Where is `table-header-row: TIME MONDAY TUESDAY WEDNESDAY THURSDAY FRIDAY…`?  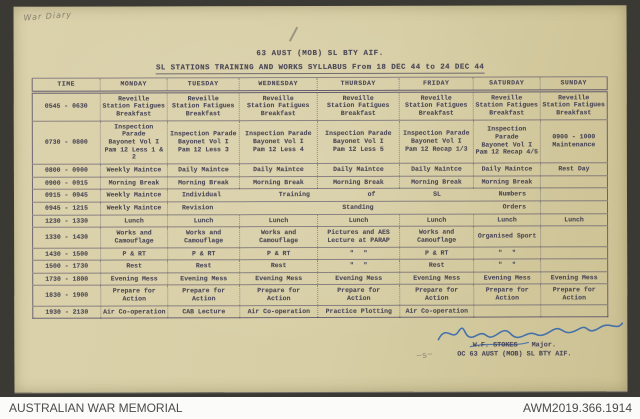
table-header-row: TIME MONDAY TUESDAY WEDNESDAY THURSDAY FRIDAY… is located at coordinates (320, 84).